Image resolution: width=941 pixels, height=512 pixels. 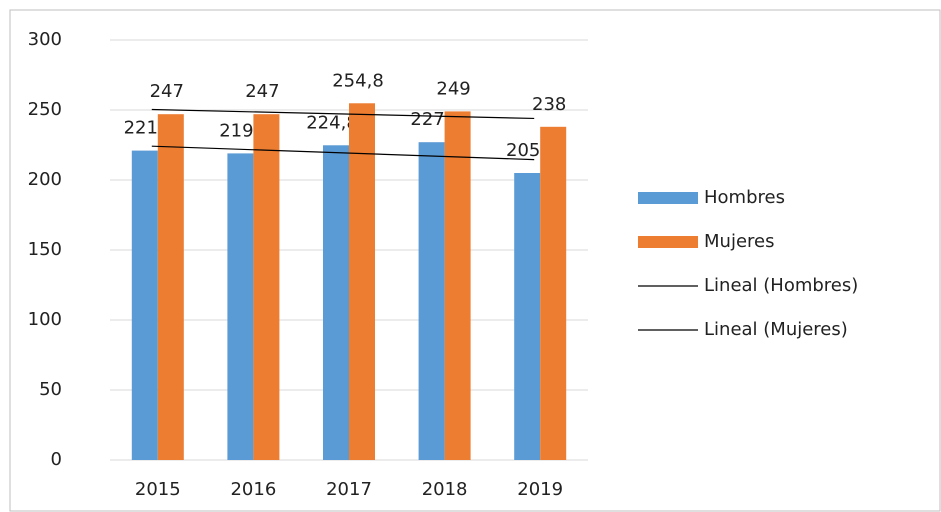 What do you see at coordinates (540, 489) in the screenshot?
I see `x-tick-label: 2019` at bounding box center [540, 489].